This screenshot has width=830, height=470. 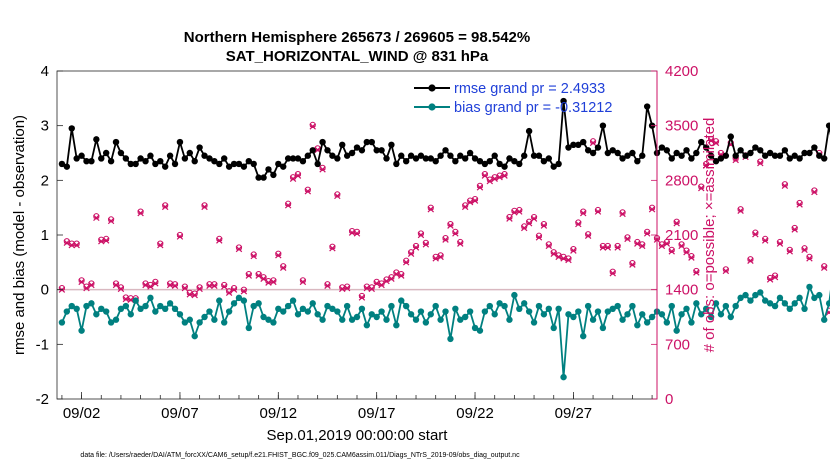 I want to click on y-left-tick-label: 3, so click(x=45, y=126).